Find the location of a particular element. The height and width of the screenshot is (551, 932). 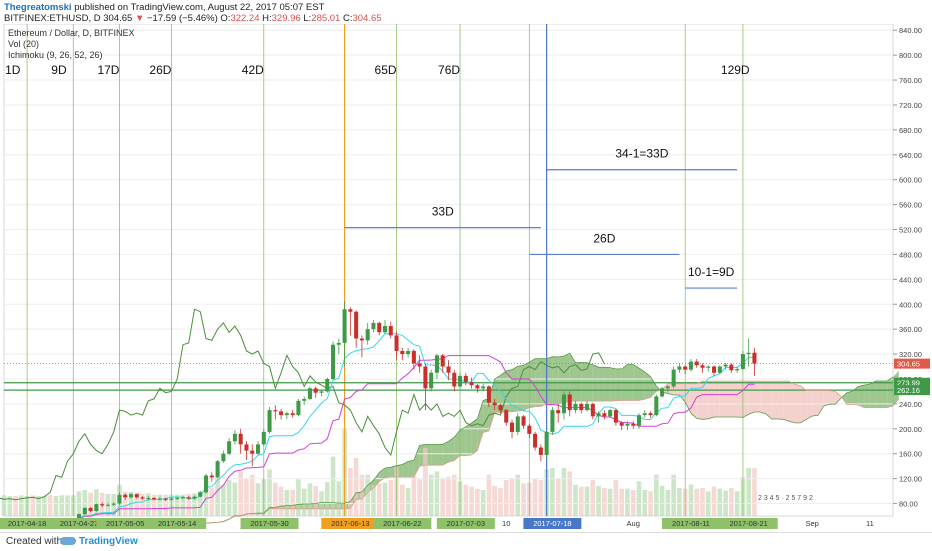

open-value: 322.24 is located at coordinates (244, 18).